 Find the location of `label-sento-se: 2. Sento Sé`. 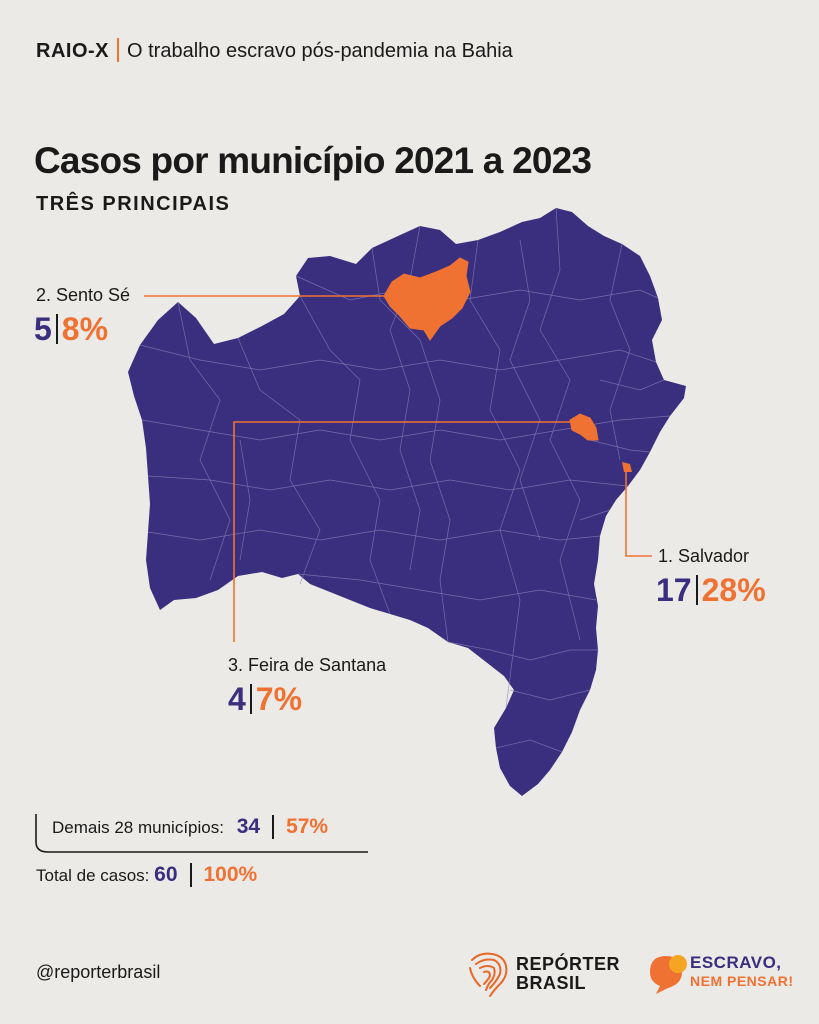

label-sento-se: 2. Sento Sé is located at coordinates (83, 295).